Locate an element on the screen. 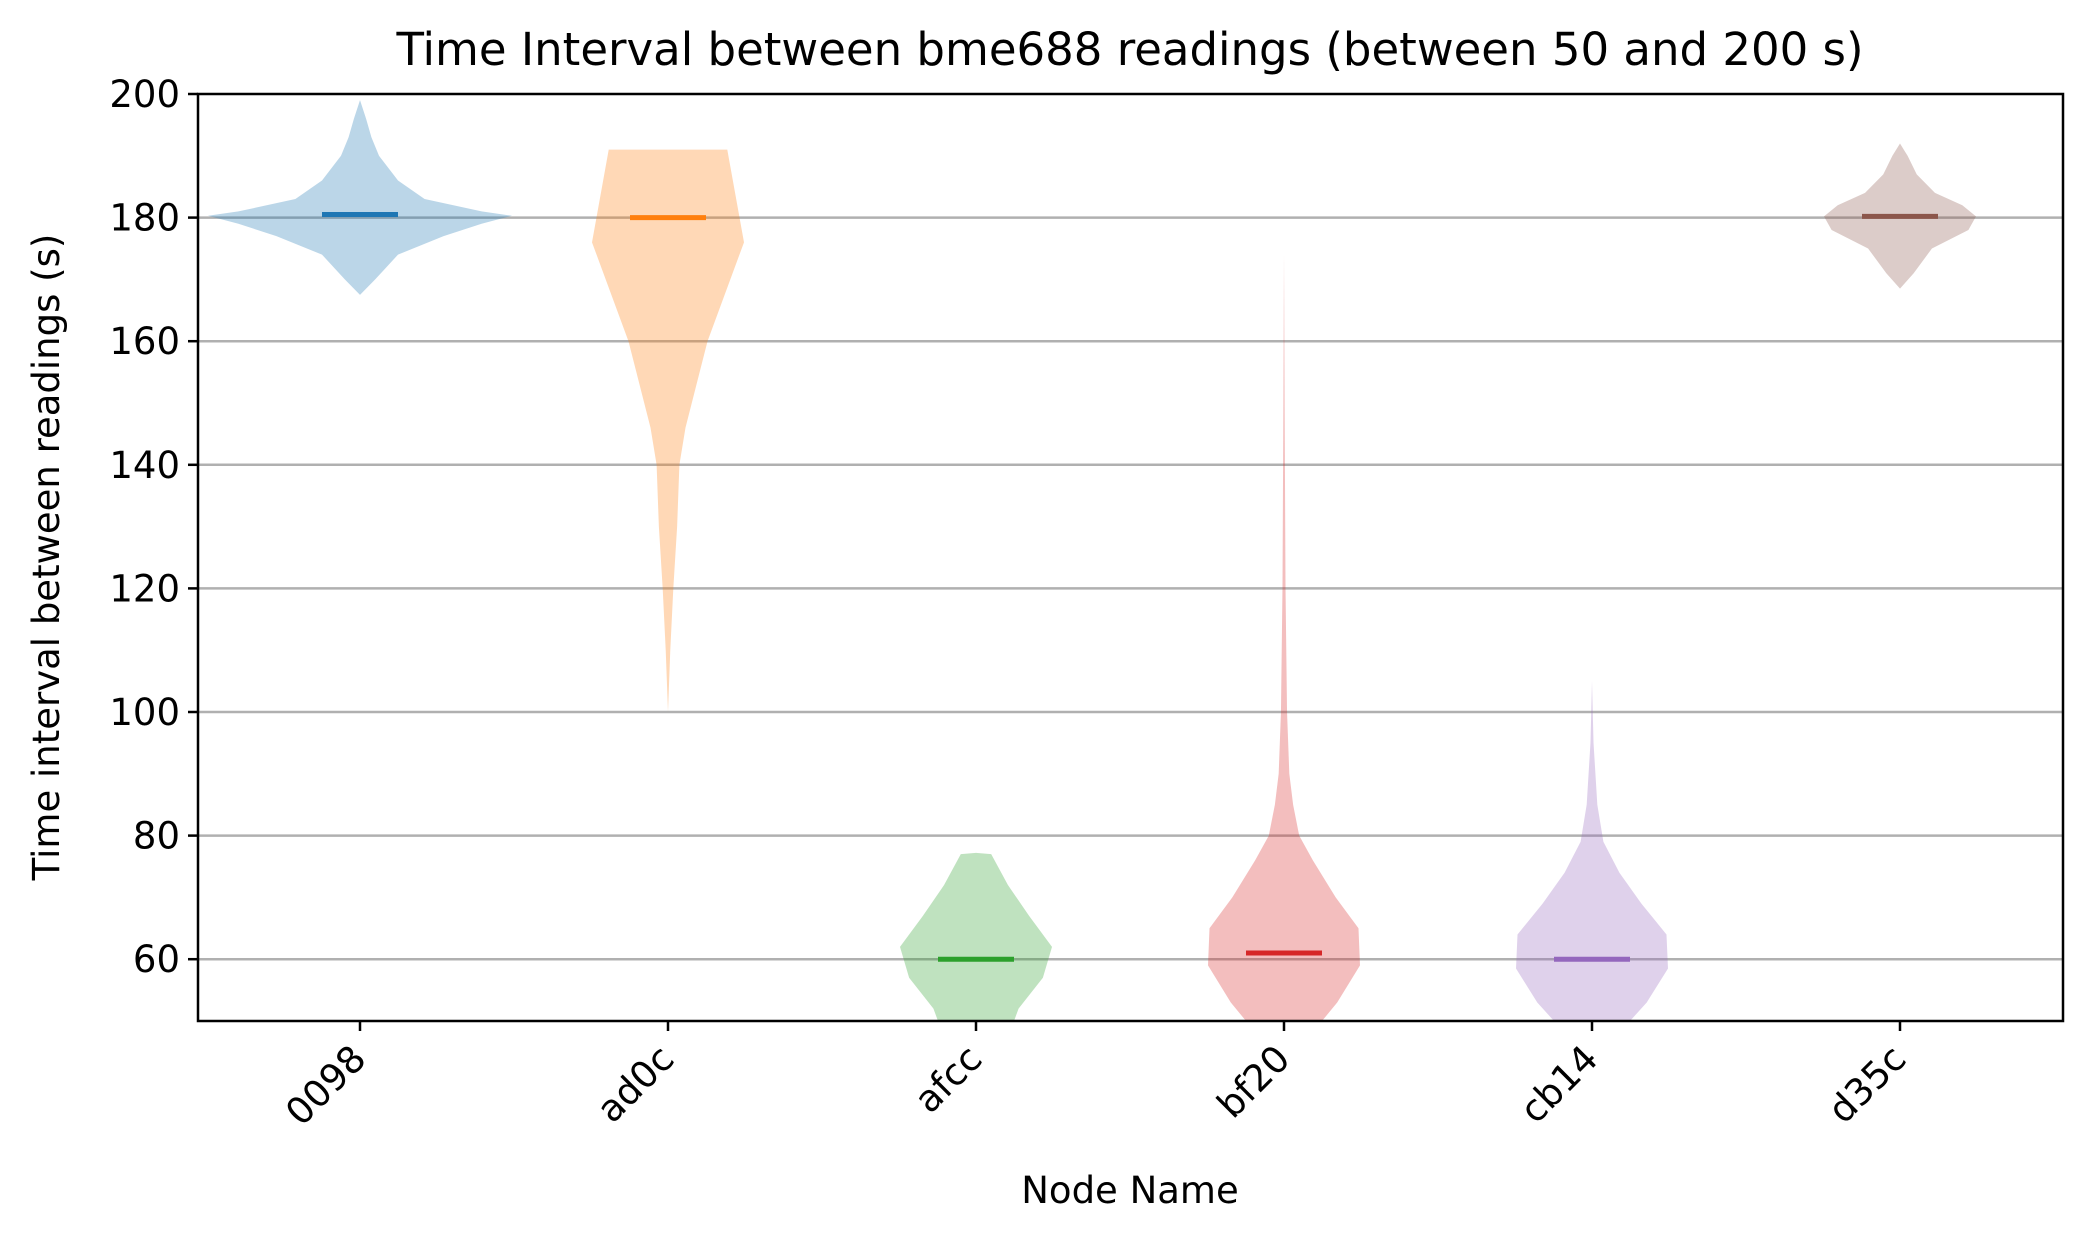  violin-bf20 is located at coordinates (1284, 637).